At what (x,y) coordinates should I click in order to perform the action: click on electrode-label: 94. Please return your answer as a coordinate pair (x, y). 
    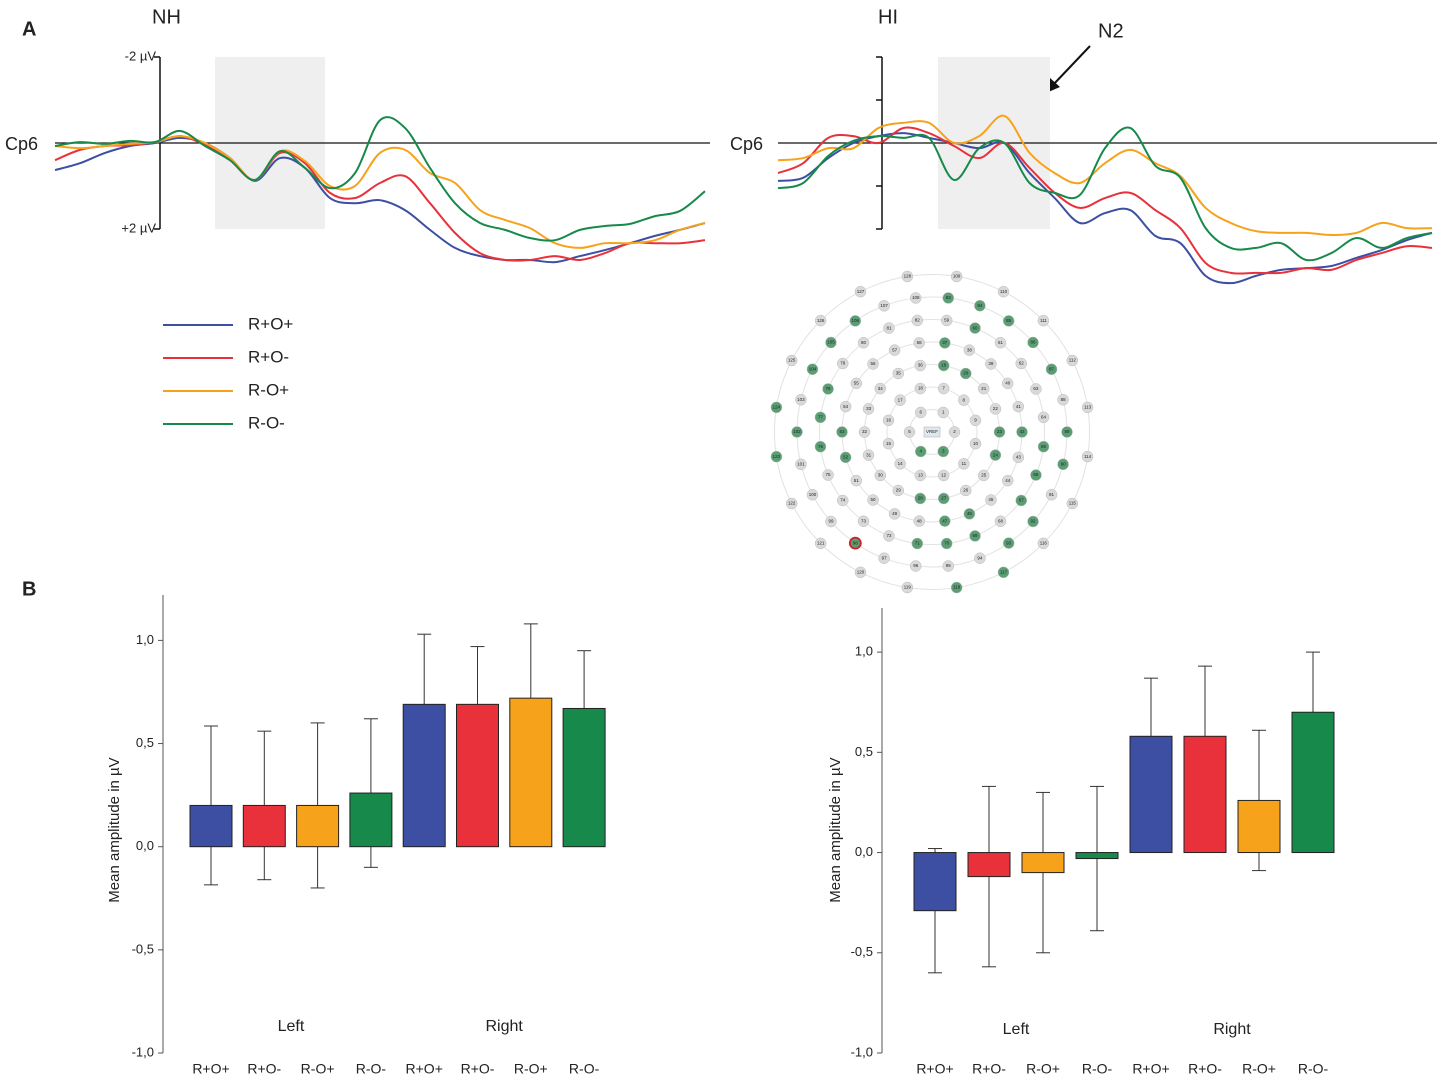
    Looking at the image, I should click on (980, 557).